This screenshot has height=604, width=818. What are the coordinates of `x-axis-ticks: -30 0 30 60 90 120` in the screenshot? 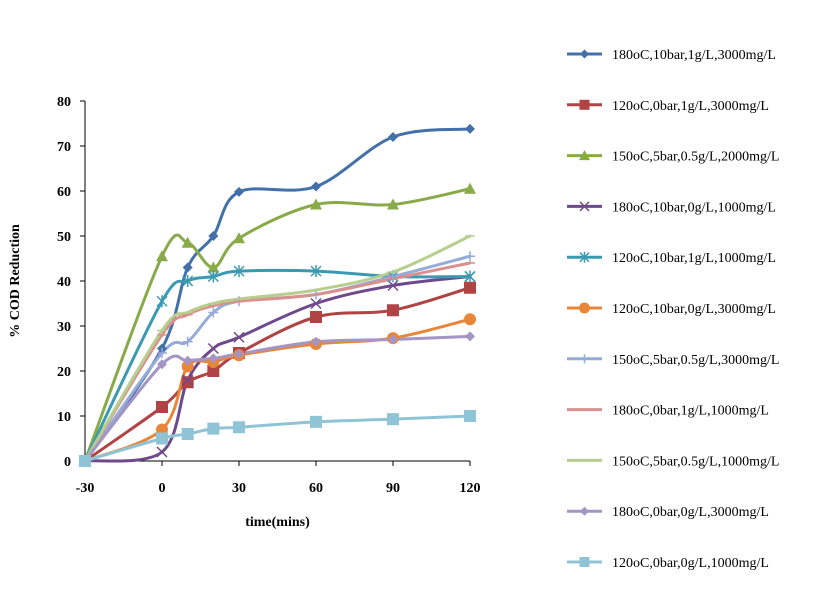 It's located at (278, 478).